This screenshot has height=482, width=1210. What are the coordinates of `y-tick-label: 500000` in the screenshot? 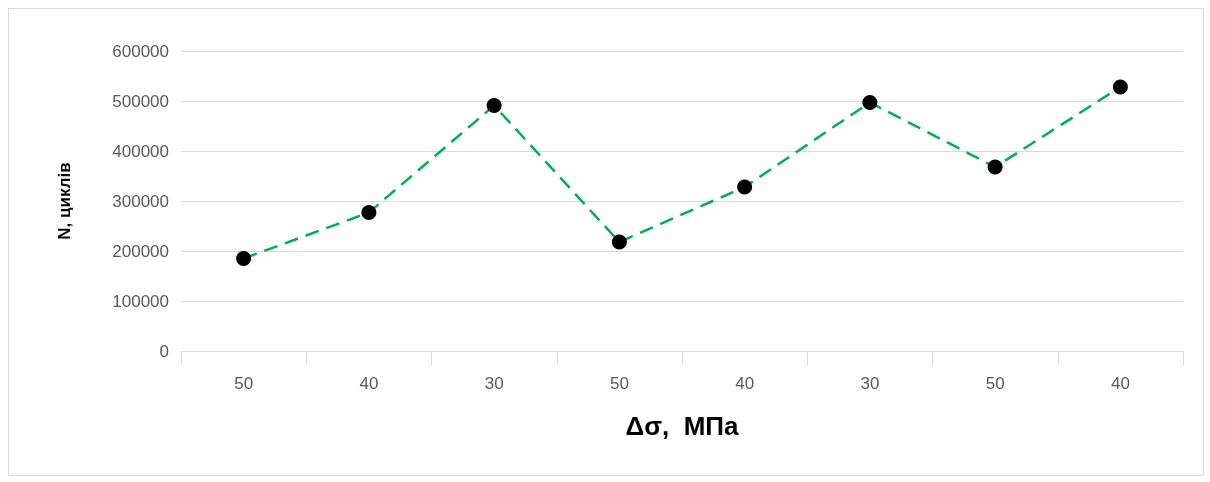 It's located at (140, 101).